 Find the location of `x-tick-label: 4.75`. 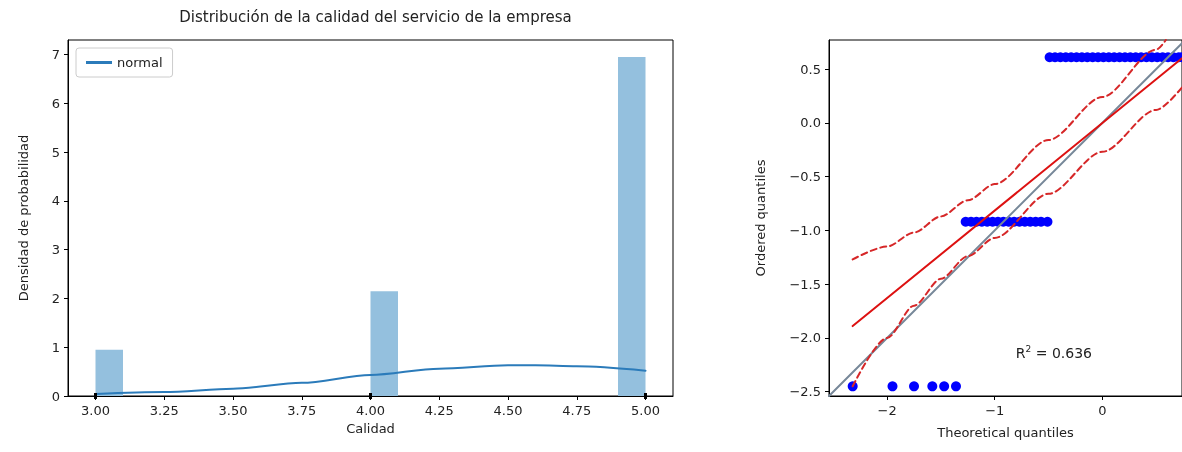

x-tick-label: 4.75 is located at coordinates (577, 410).